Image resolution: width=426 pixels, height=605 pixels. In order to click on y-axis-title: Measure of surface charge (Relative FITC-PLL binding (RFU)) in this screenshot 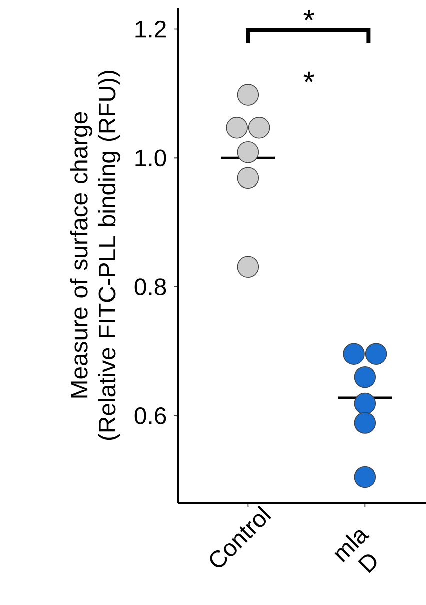, I will do `click(95, 255)`.